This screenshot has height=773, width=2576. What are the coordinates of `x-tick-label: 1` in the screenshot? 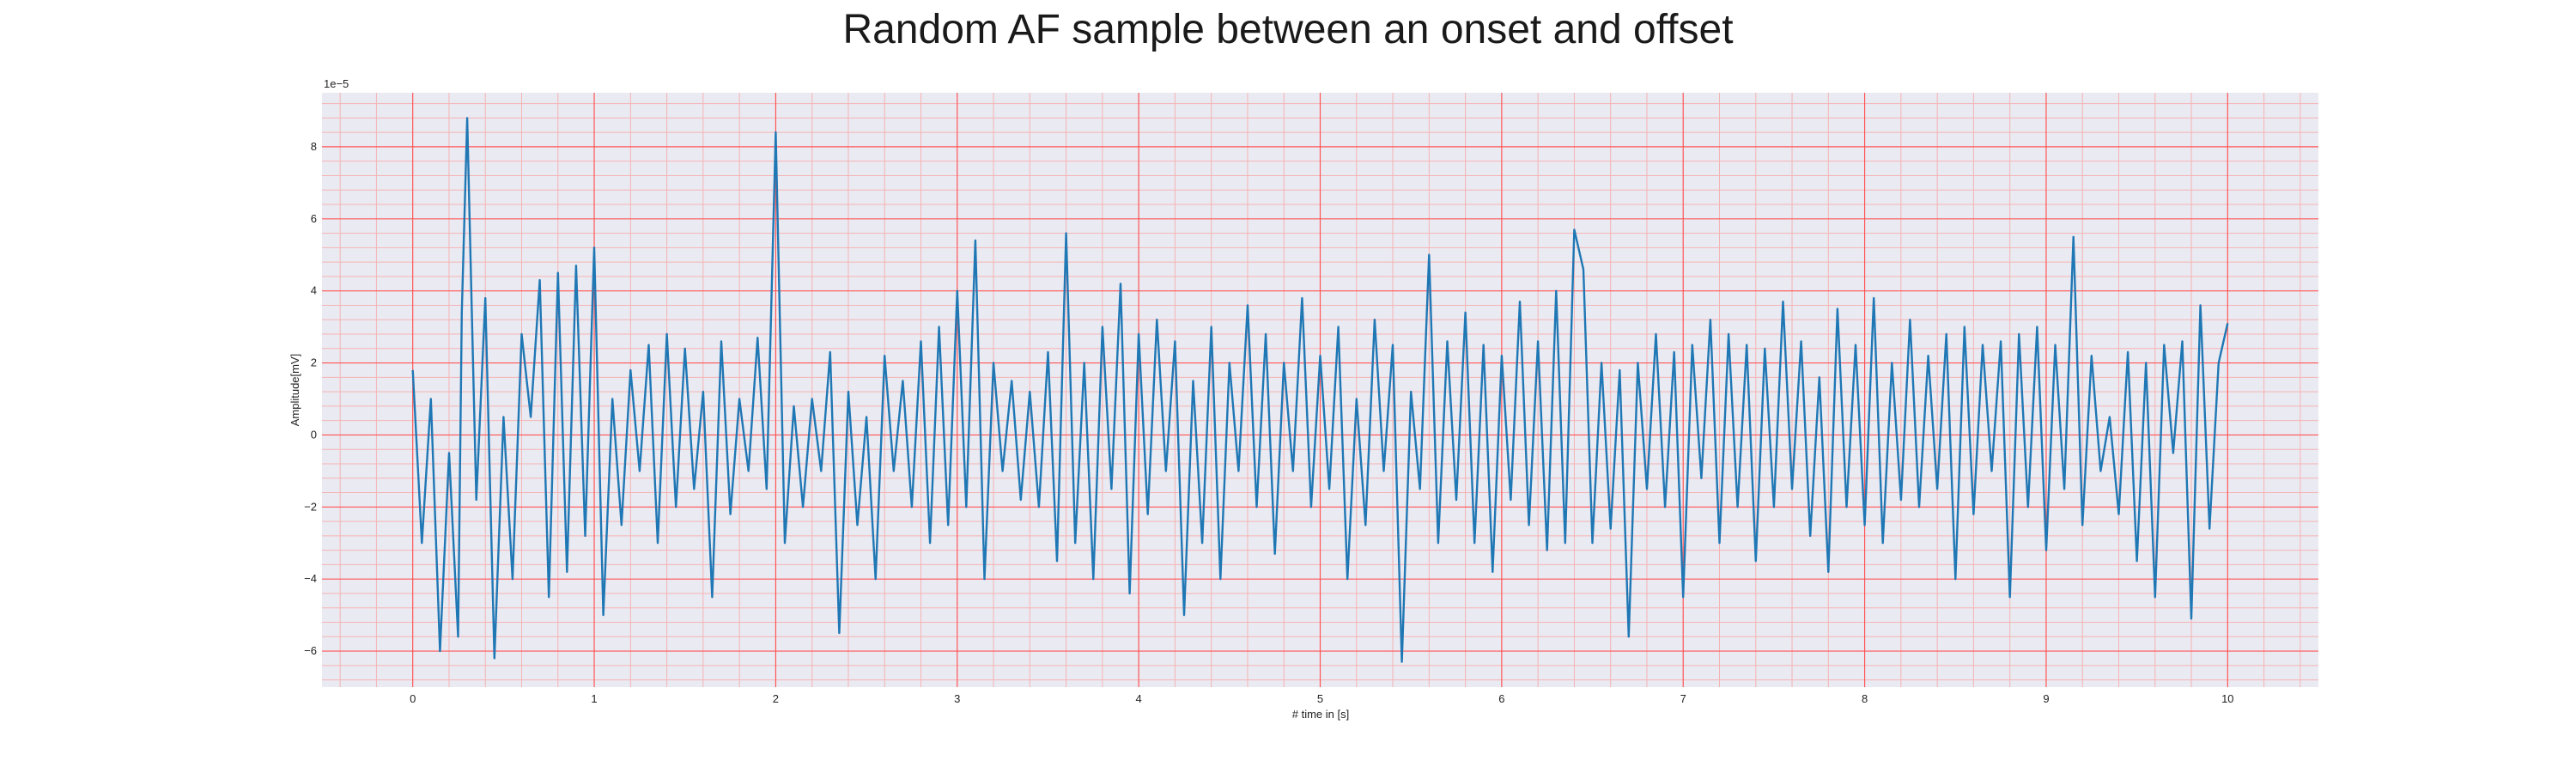 It's located at (594, 698).